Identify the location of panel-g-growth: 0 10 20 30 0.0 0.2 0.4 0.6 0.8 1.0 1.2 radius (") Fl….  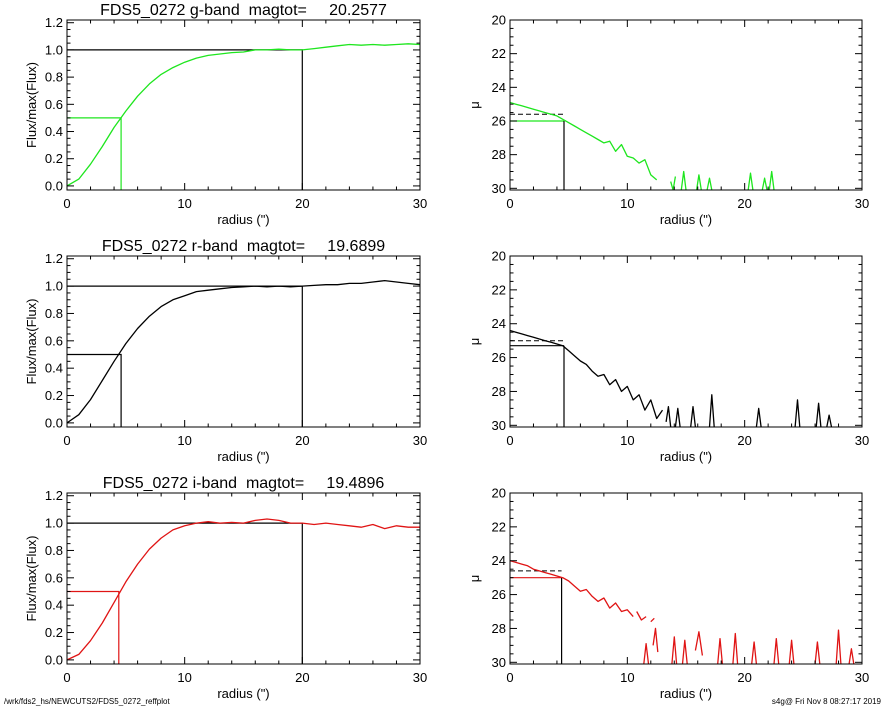
(225, 114).